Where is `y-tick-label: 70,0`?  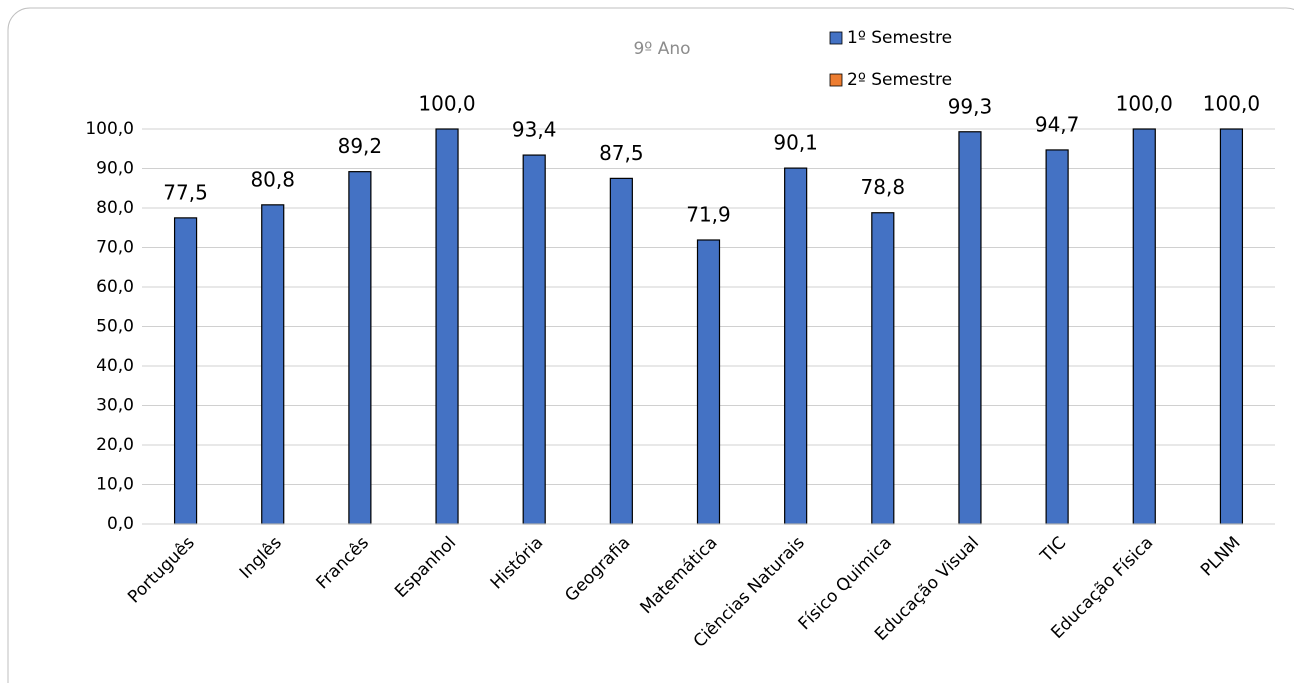 y-tick-label: 70,0 is located at coordinates (115, 248).